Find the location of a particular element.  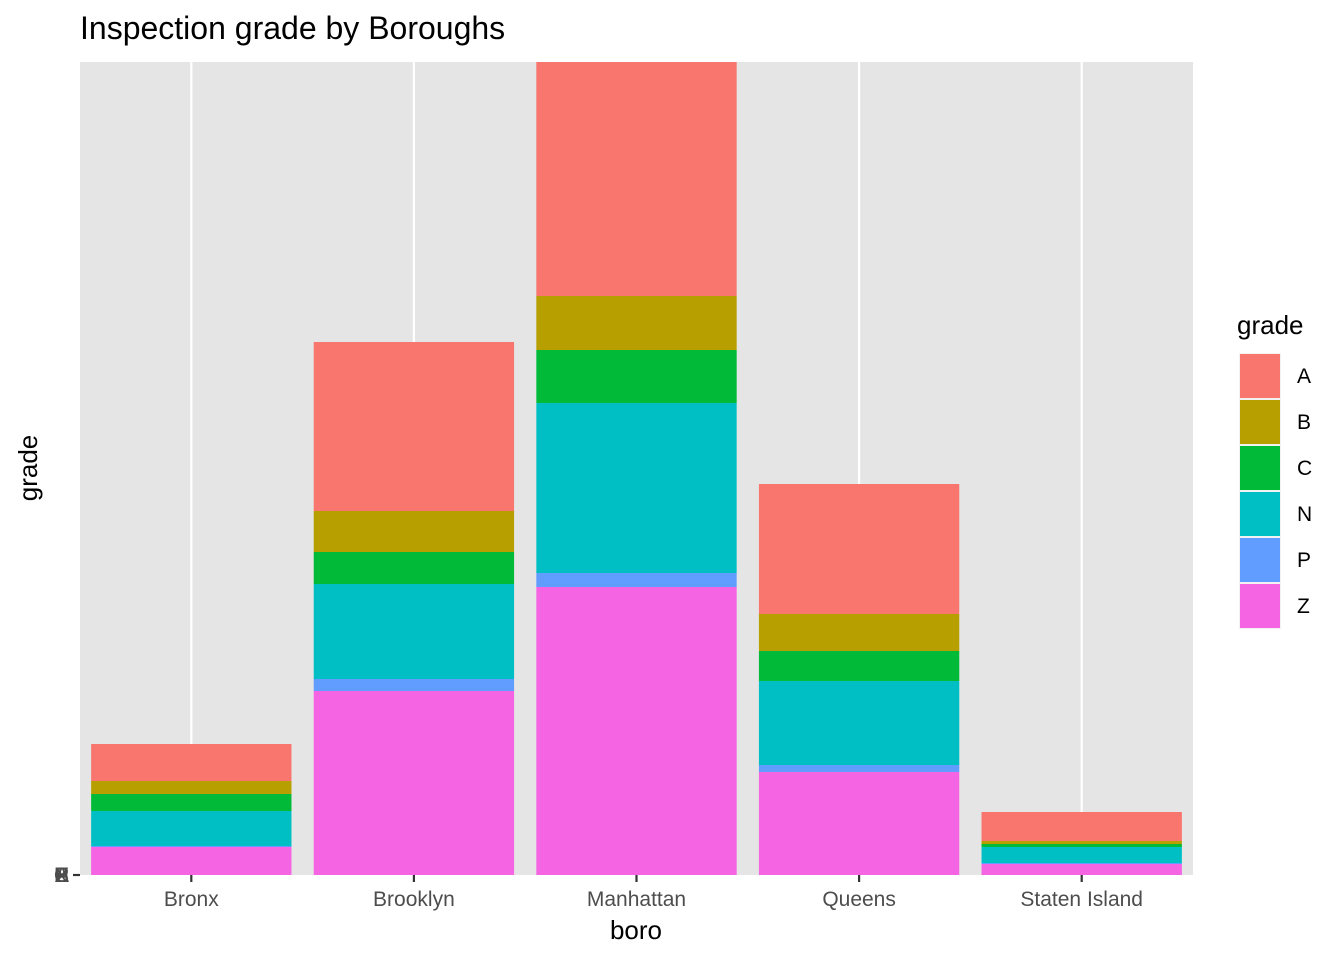

y-tick-label: A is located at coordinates (62, 875).